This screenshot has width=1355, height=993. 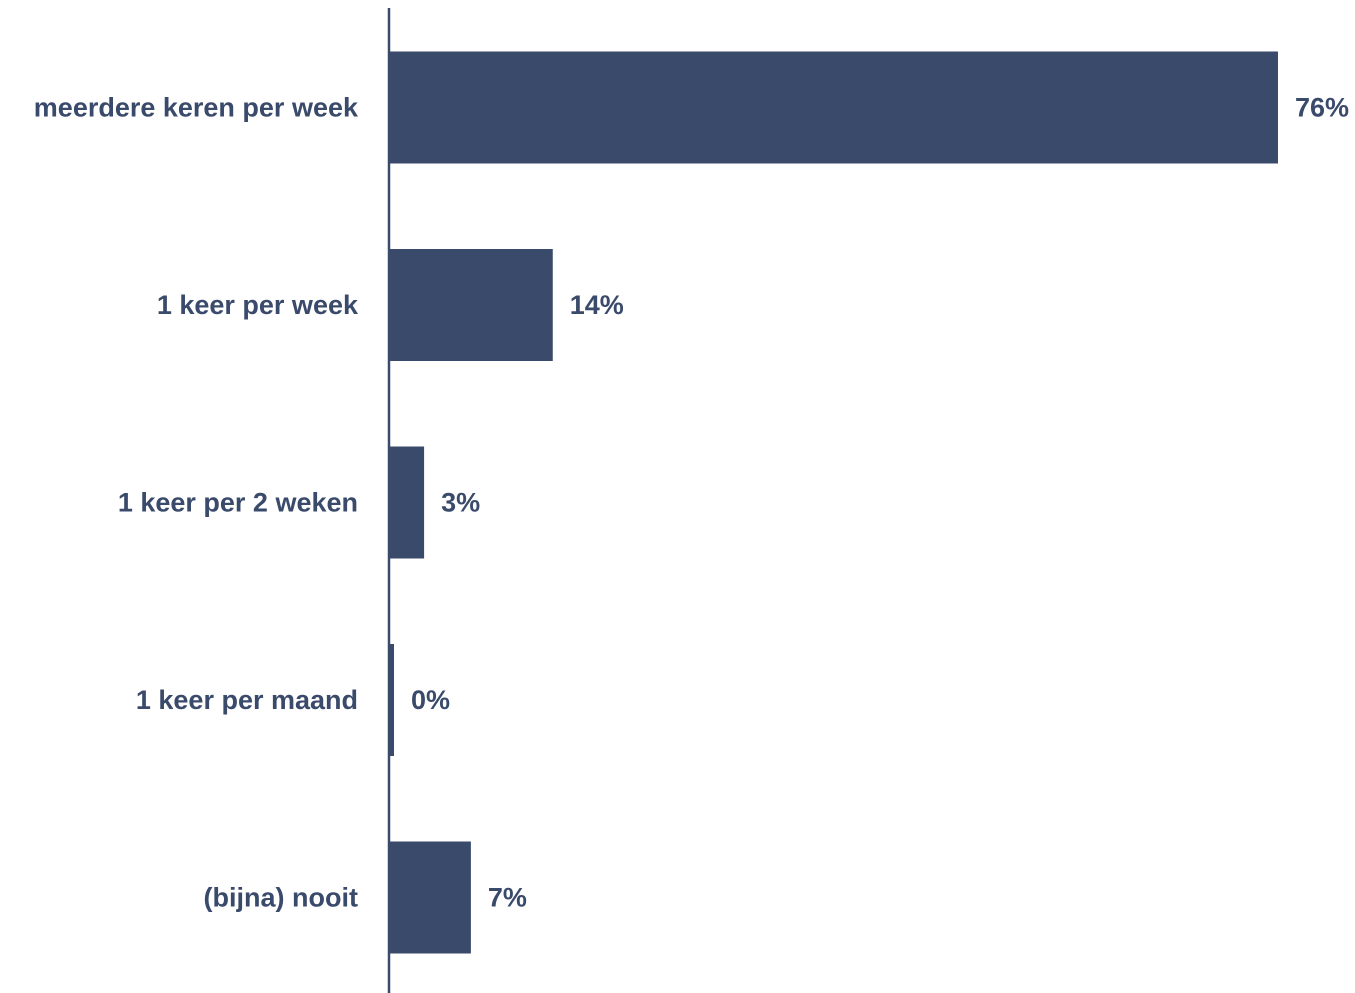 What do you see at coordinates (507, 898) in the screenshot?
I see `value-label: 7%` at bounding box center [507, 898].